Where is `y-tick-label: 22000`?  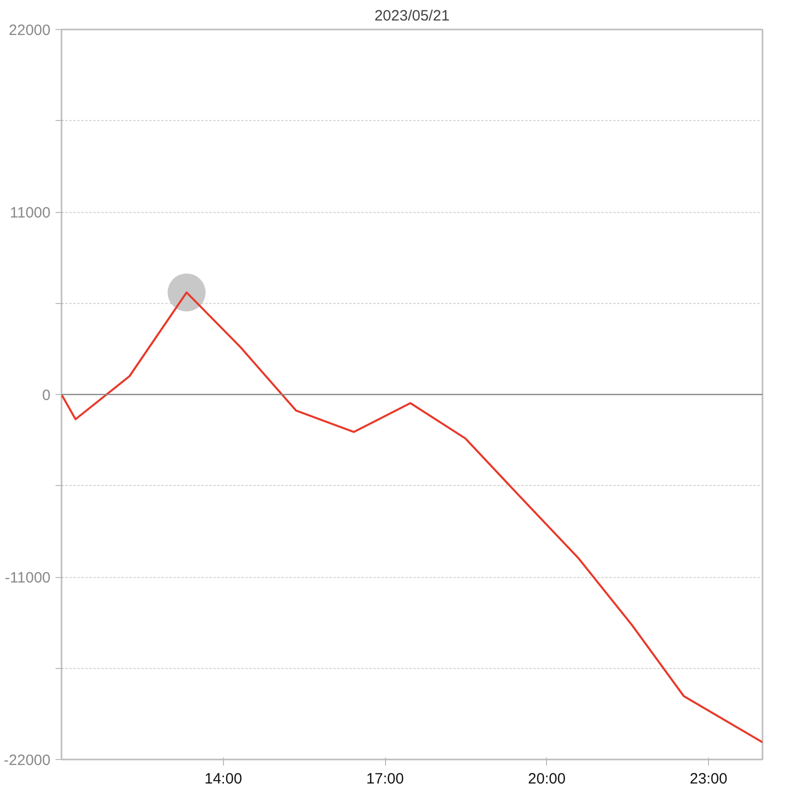
y-tick-label: 22000 is located at coordinates (29, 30).